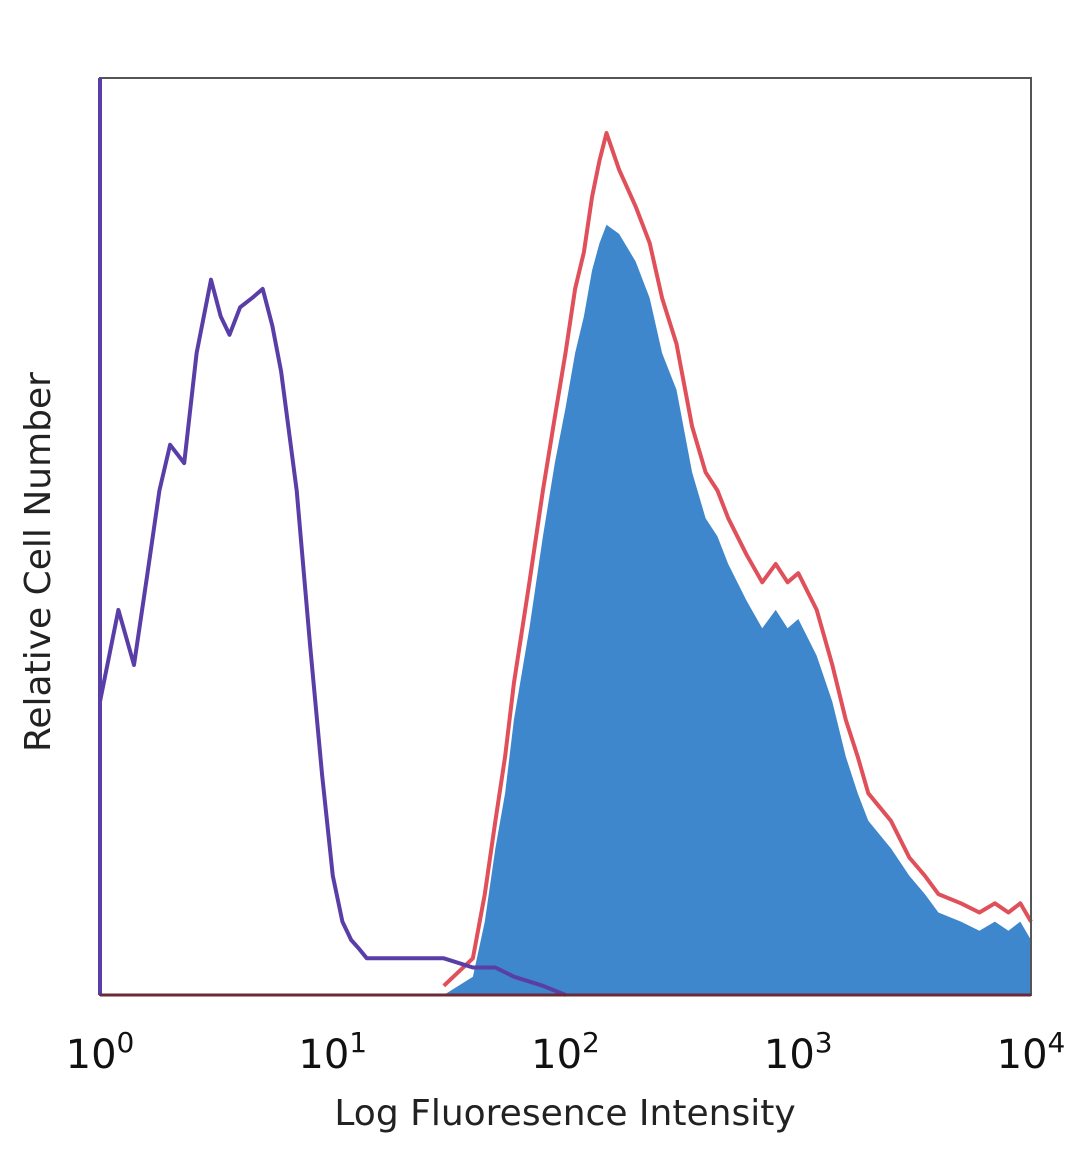  Describe the element at coordinates (358, 1042) in the screenshot. I see `x-tick-exponent: 1` at that location.